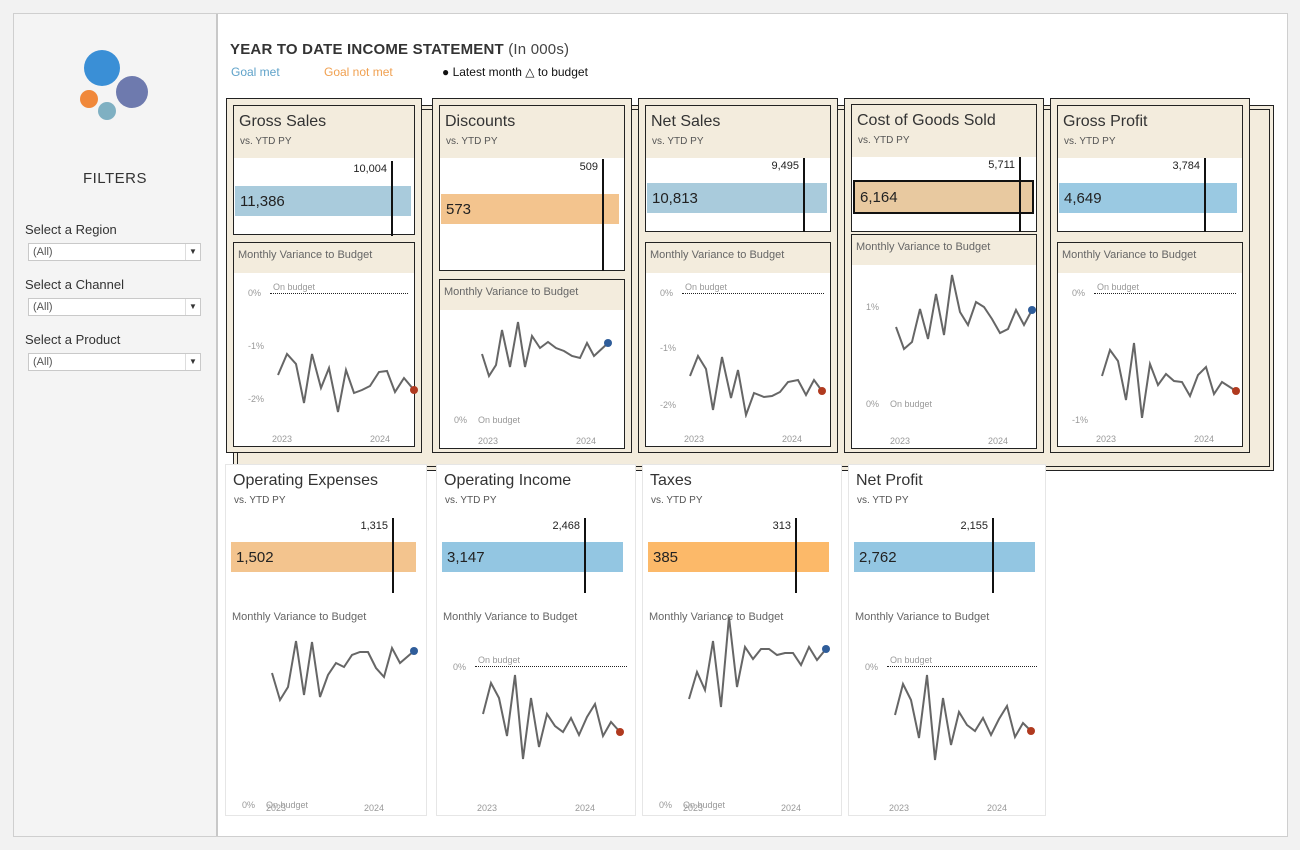 The width and height of the screenshot is (1300, 850). Describe the element at coordinates (43, 362) in the screenshot. I see `product-filter-value: (All)` at that location.